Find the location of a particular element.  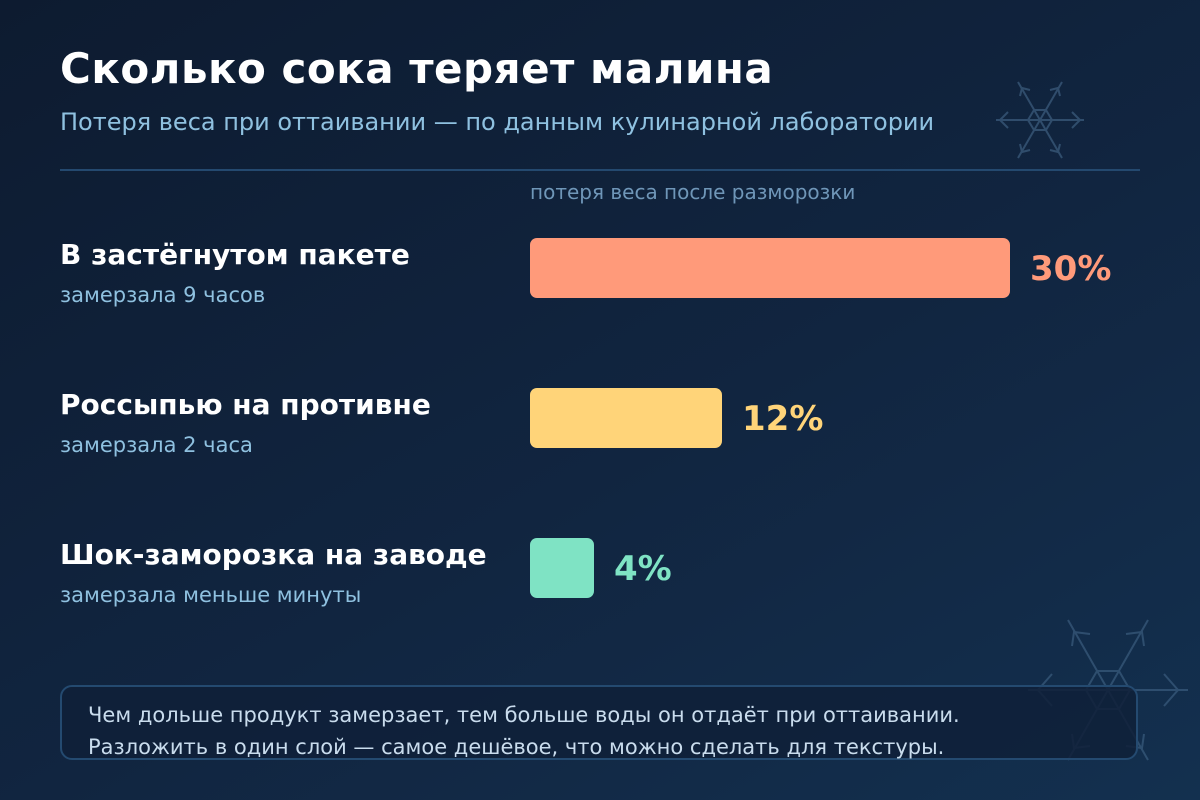

value-label-shock: 4% is located at coordinates (643, 569).